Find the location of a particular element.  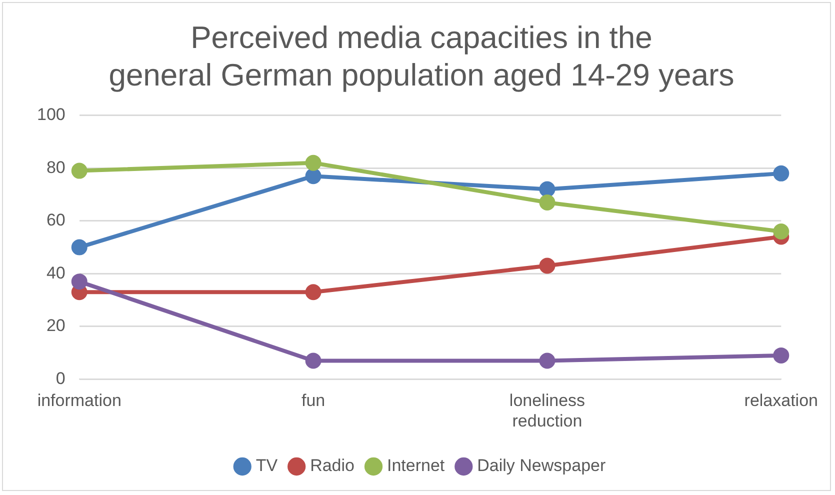

chart-title: Perceived media capacities in the general German population aged 14-29 years is located at coordinates (421, 56).